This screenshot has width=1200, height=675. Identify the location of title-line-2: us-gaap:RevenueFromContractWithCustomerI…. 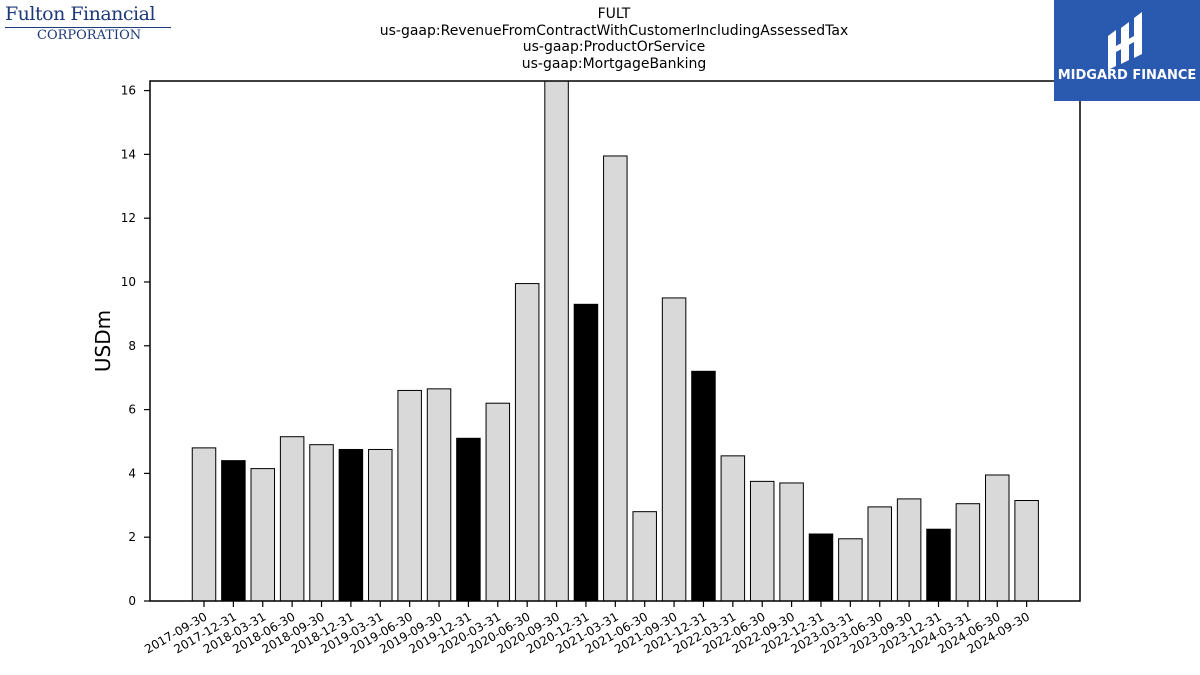
(614, 30).